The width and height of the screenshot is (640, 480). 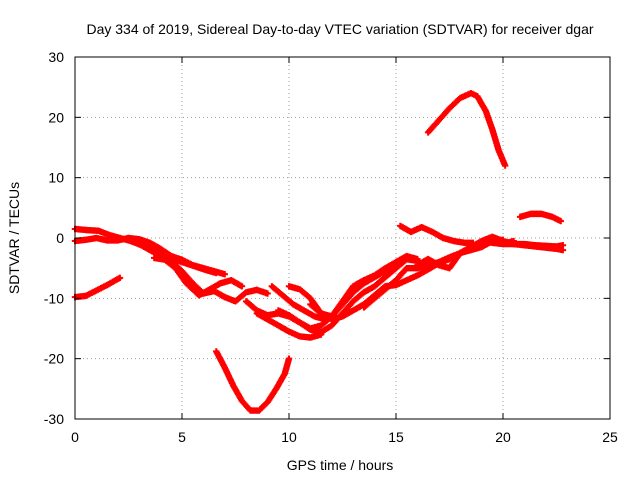 I want to click on series-arc-e, so click(x=198, y=276).